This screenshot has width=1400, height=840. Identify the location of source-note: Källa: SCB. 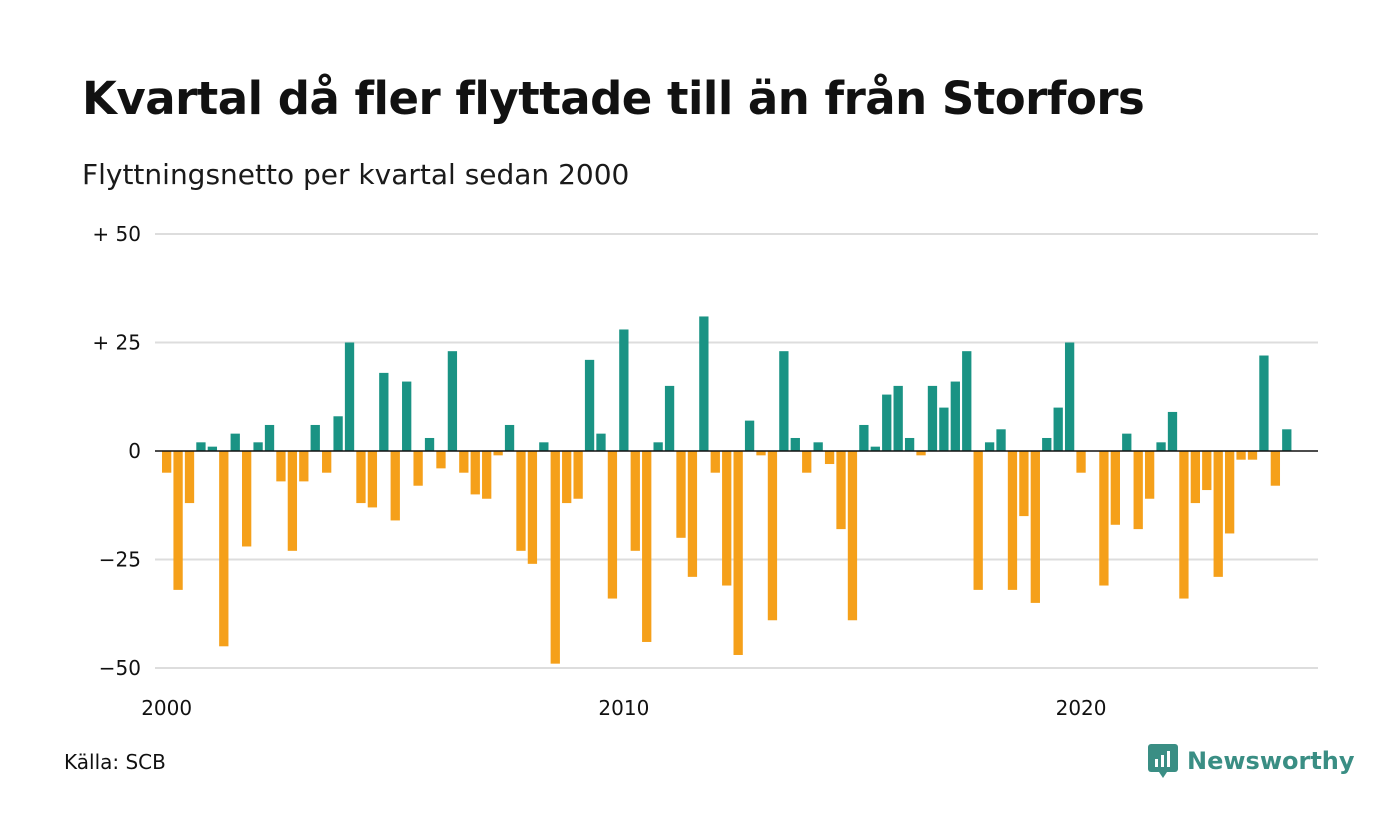
(115, 762).